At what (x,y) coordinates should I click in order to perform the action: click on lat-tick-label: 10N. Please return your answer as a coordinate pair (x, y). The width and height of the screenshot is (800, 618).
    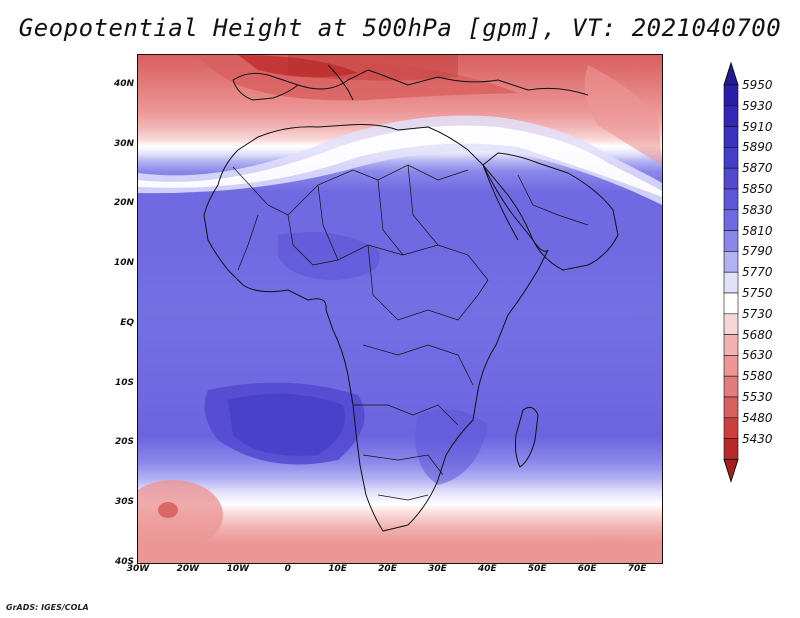
    Looking at the image, I should click on (123, 263).